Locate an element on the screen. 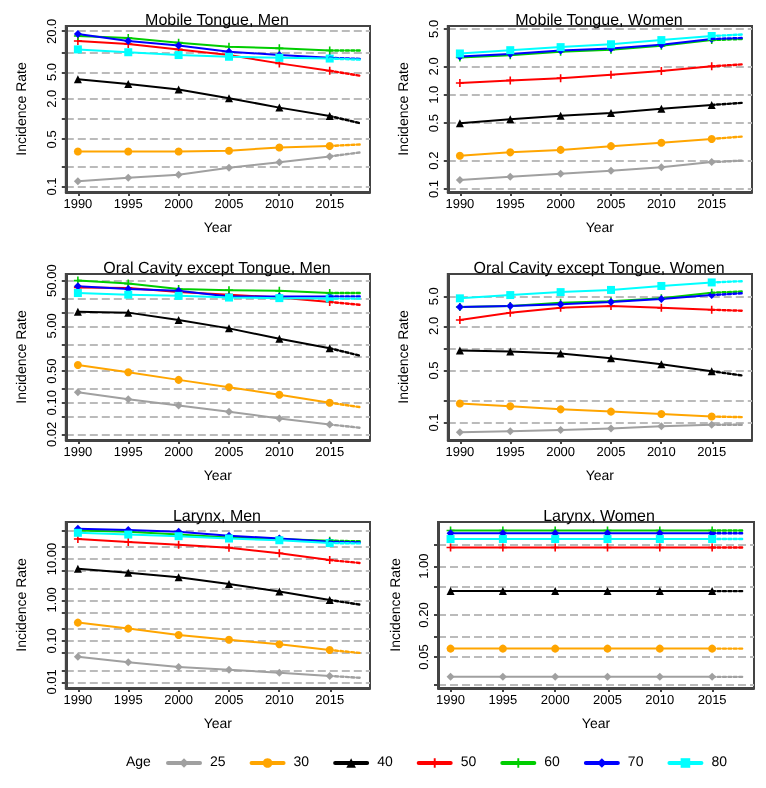 The width and height of the screenshot is (766, 788). chart-title: Larynx, Women is located at coordinates (599, 516).